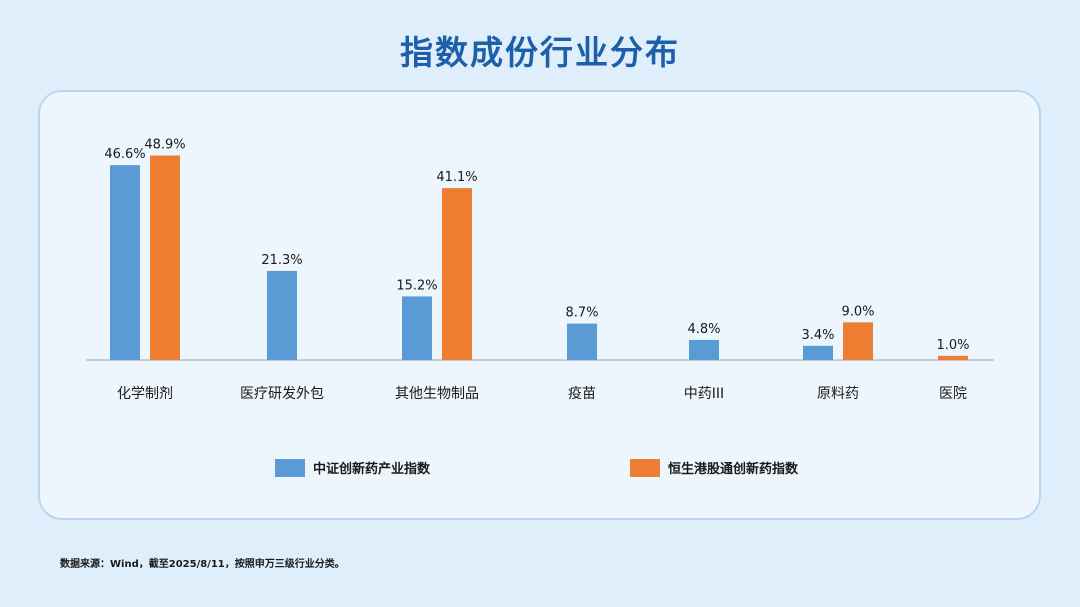 This screenshot has height=607, width=1080. What do you see at coordinates (703, 329) in the screenshot?
I see `data-label-1-5: 4.8%` at bounding box center [703, 329].